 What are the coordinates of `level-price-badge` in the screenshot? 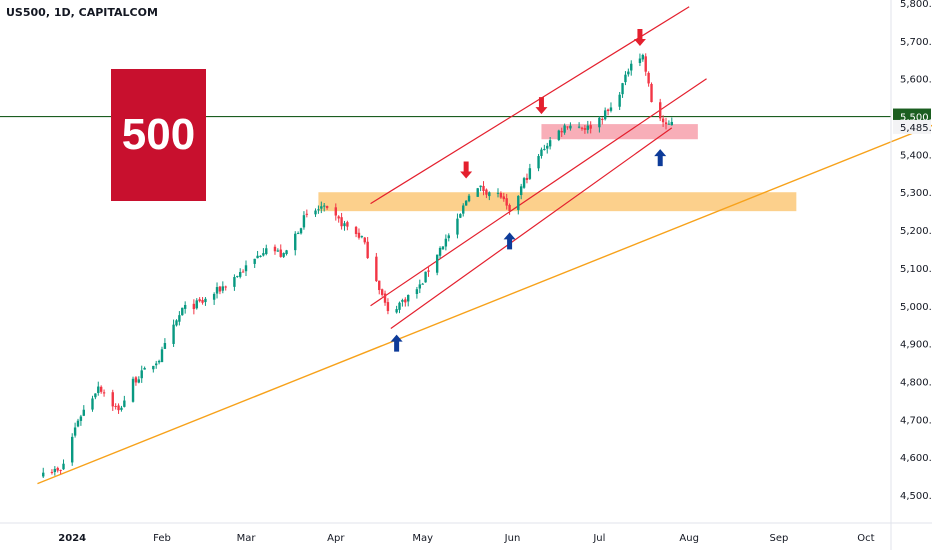 It's located at (912, 116).